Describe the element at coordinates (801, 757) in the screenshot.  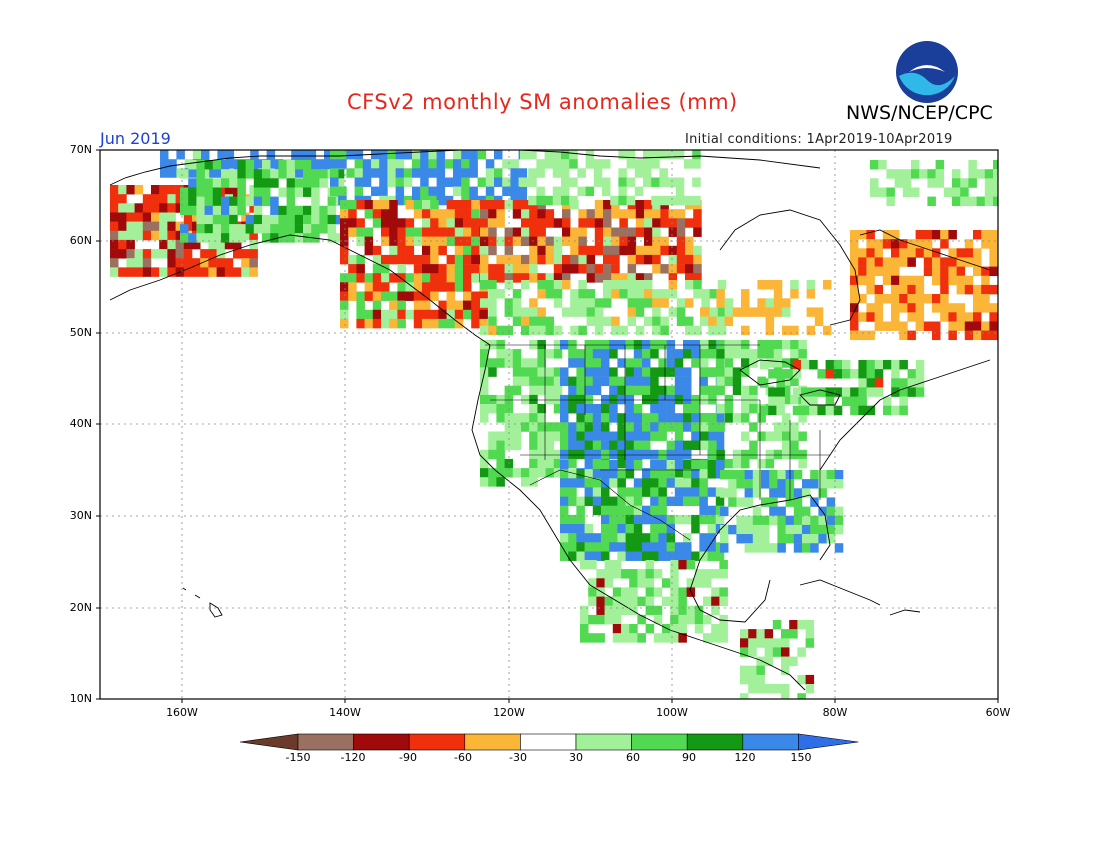
I see `colorbar-tick-label: 150` at that location.